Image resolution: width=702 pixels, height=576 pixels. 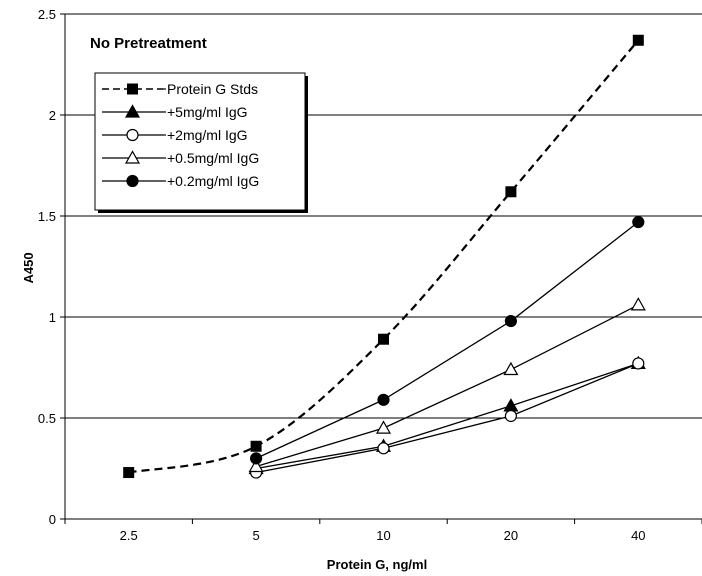 I want to click on series-line-5mg-ml-igg, so click(x=447, y=416).